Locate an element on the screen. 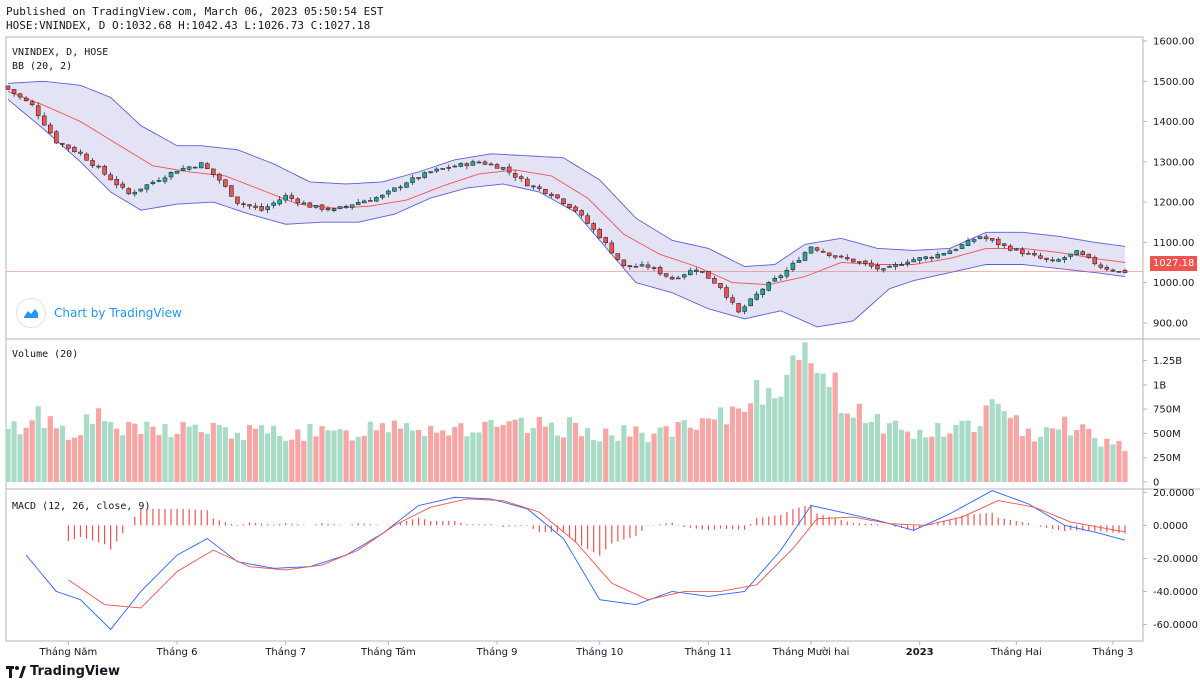 This screenshot has width=1200, height=688. x-axis-label: Tháng 6 is located at coordinates (177, 652).